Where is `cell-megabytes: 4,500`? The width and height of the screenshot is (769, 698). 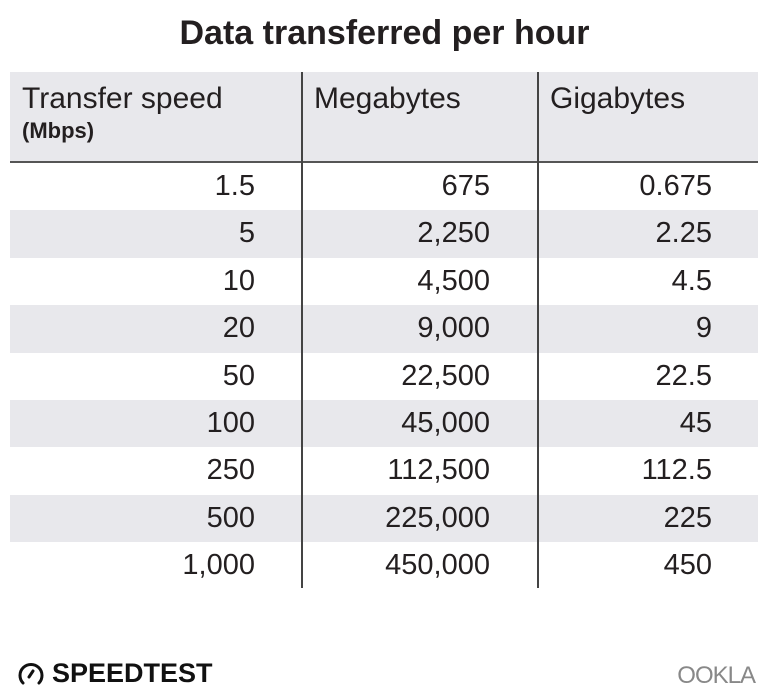 cell-megabytes: 4,500 is located at coordinates (453, 280).